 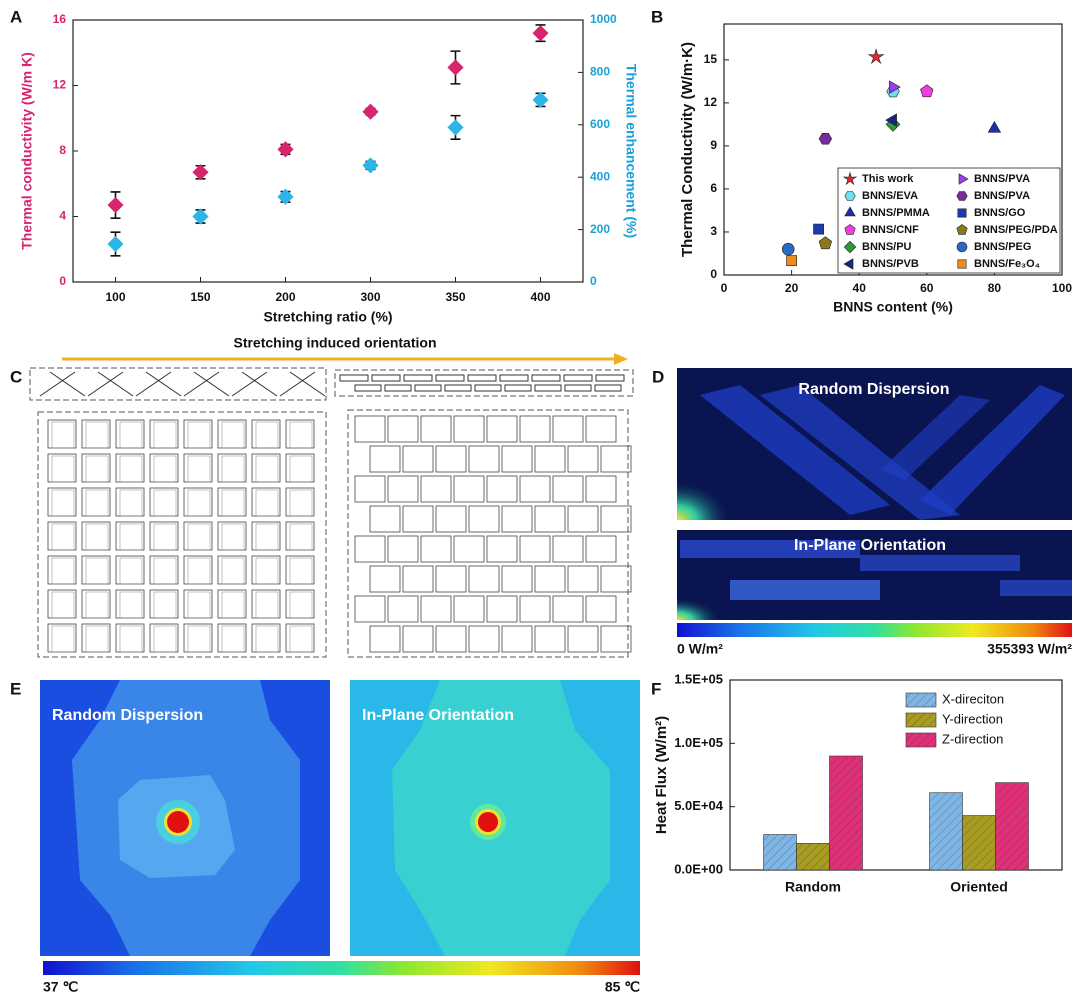 I want to click on x-tick-label: 0, so click(x=724, y=288).